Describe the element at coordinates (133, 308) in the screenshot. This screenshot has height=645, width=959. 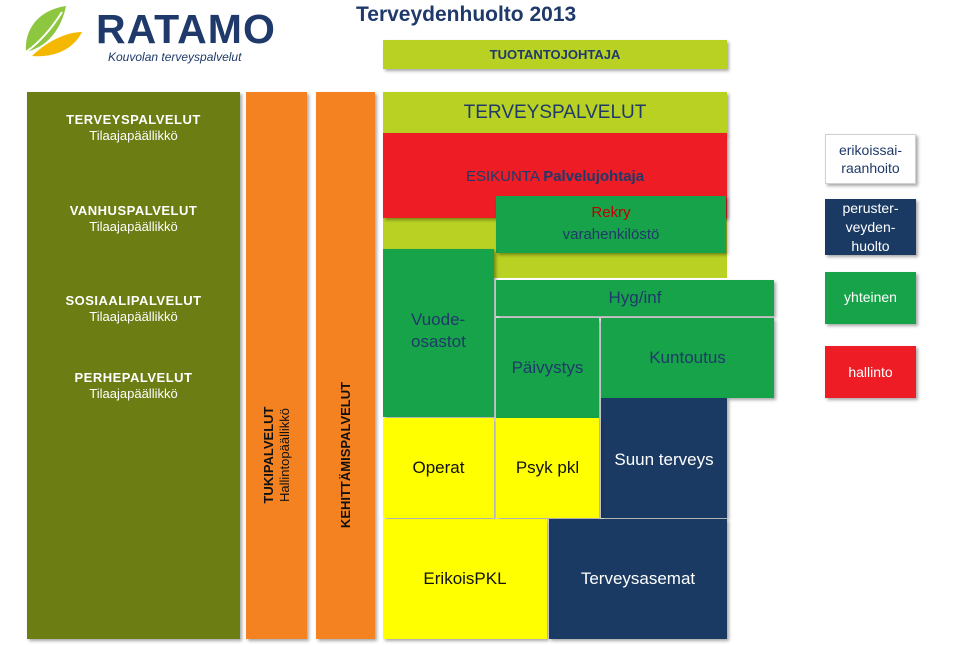
I see `sosiaalipalvelut-tilaaja: SOSIAALIPALVELUT Tilaajapäällikkö` at that location.